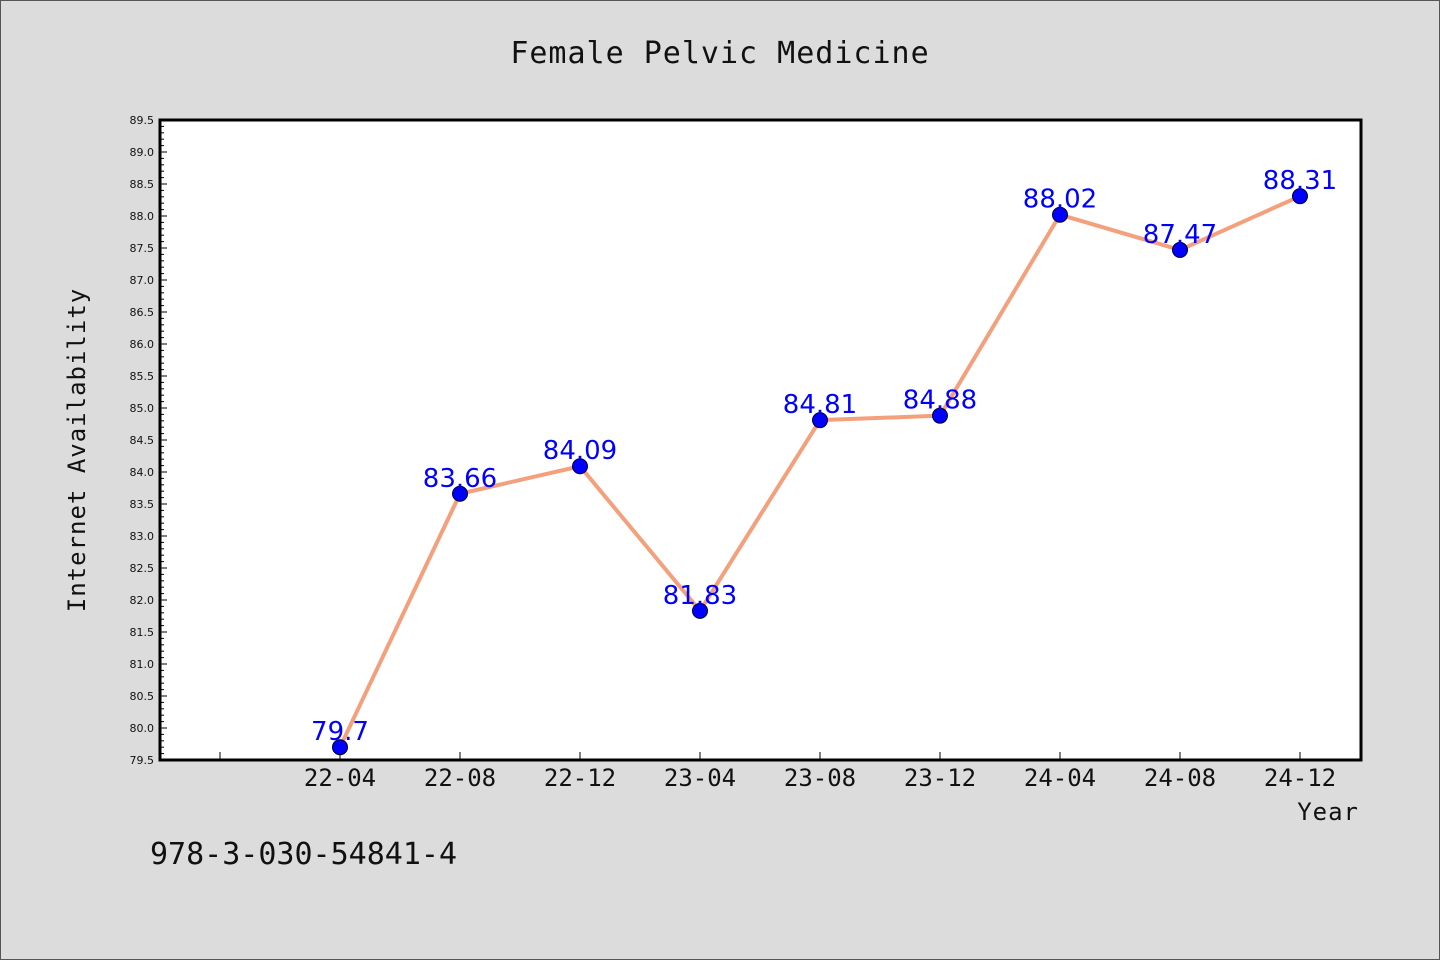  I want to click on data-label: 83.66, so click(460, 479).